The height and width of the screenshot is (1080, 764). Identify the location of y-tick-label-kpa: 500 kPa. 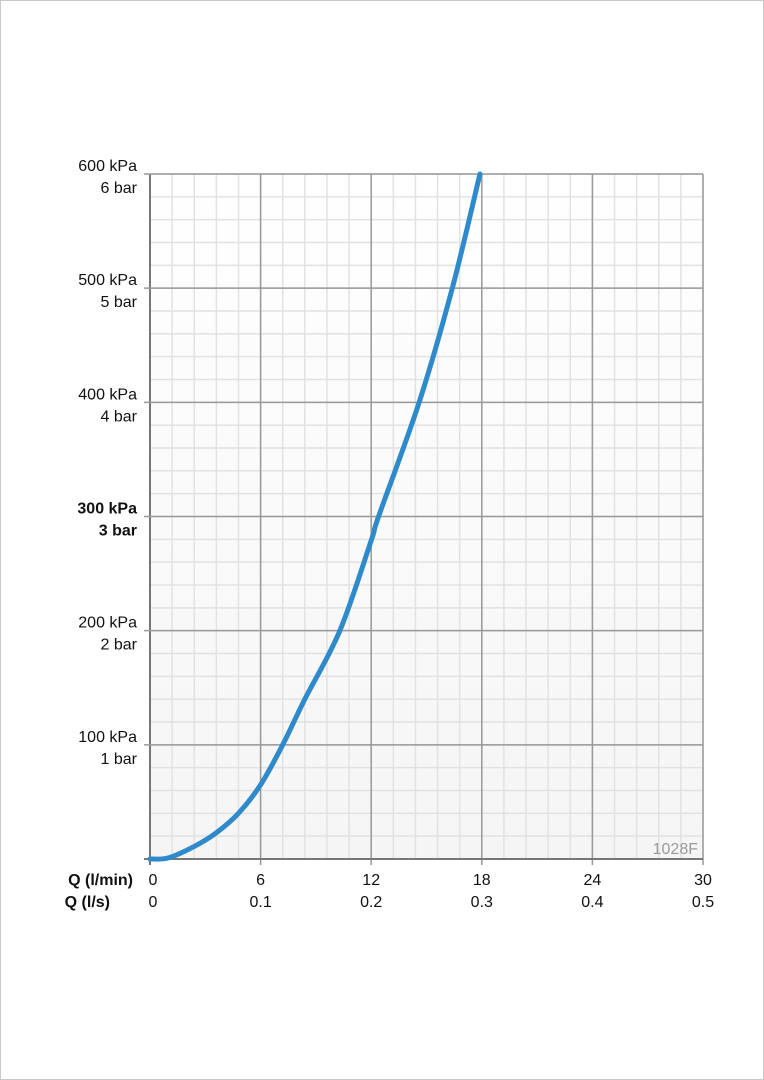
(107, 280).